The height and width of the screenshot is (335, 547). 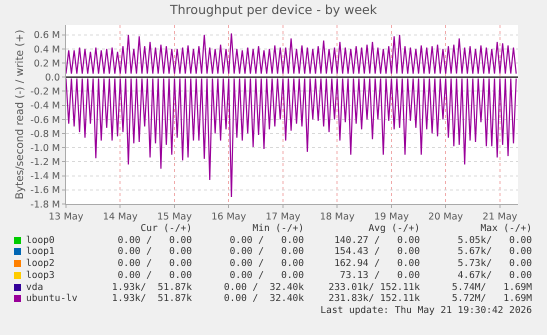 I want to click on chart-title: Throughput per device - by week, so click(x=273, y=9).